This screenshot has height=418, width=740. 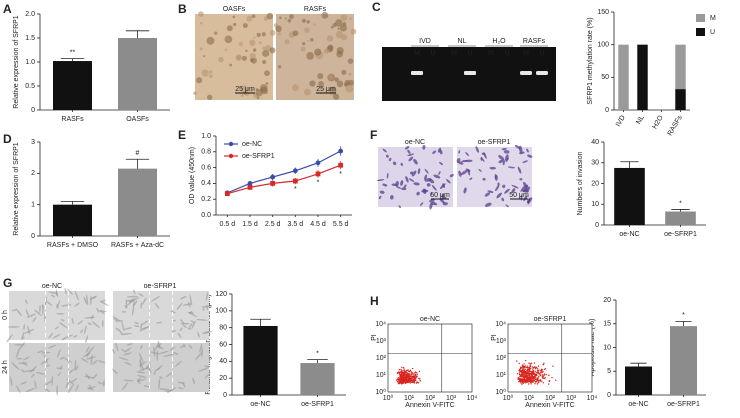 What do you see at coordinates (182, 9) in the screenshot?
I see `panel-letter: B` at bounding box center [182, 9].